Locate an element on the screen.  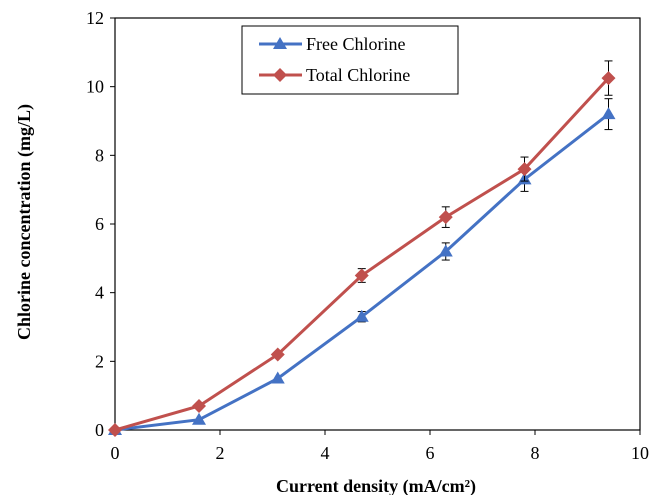
legend-label: Free Chlorine is located at coordinates (355, 44).